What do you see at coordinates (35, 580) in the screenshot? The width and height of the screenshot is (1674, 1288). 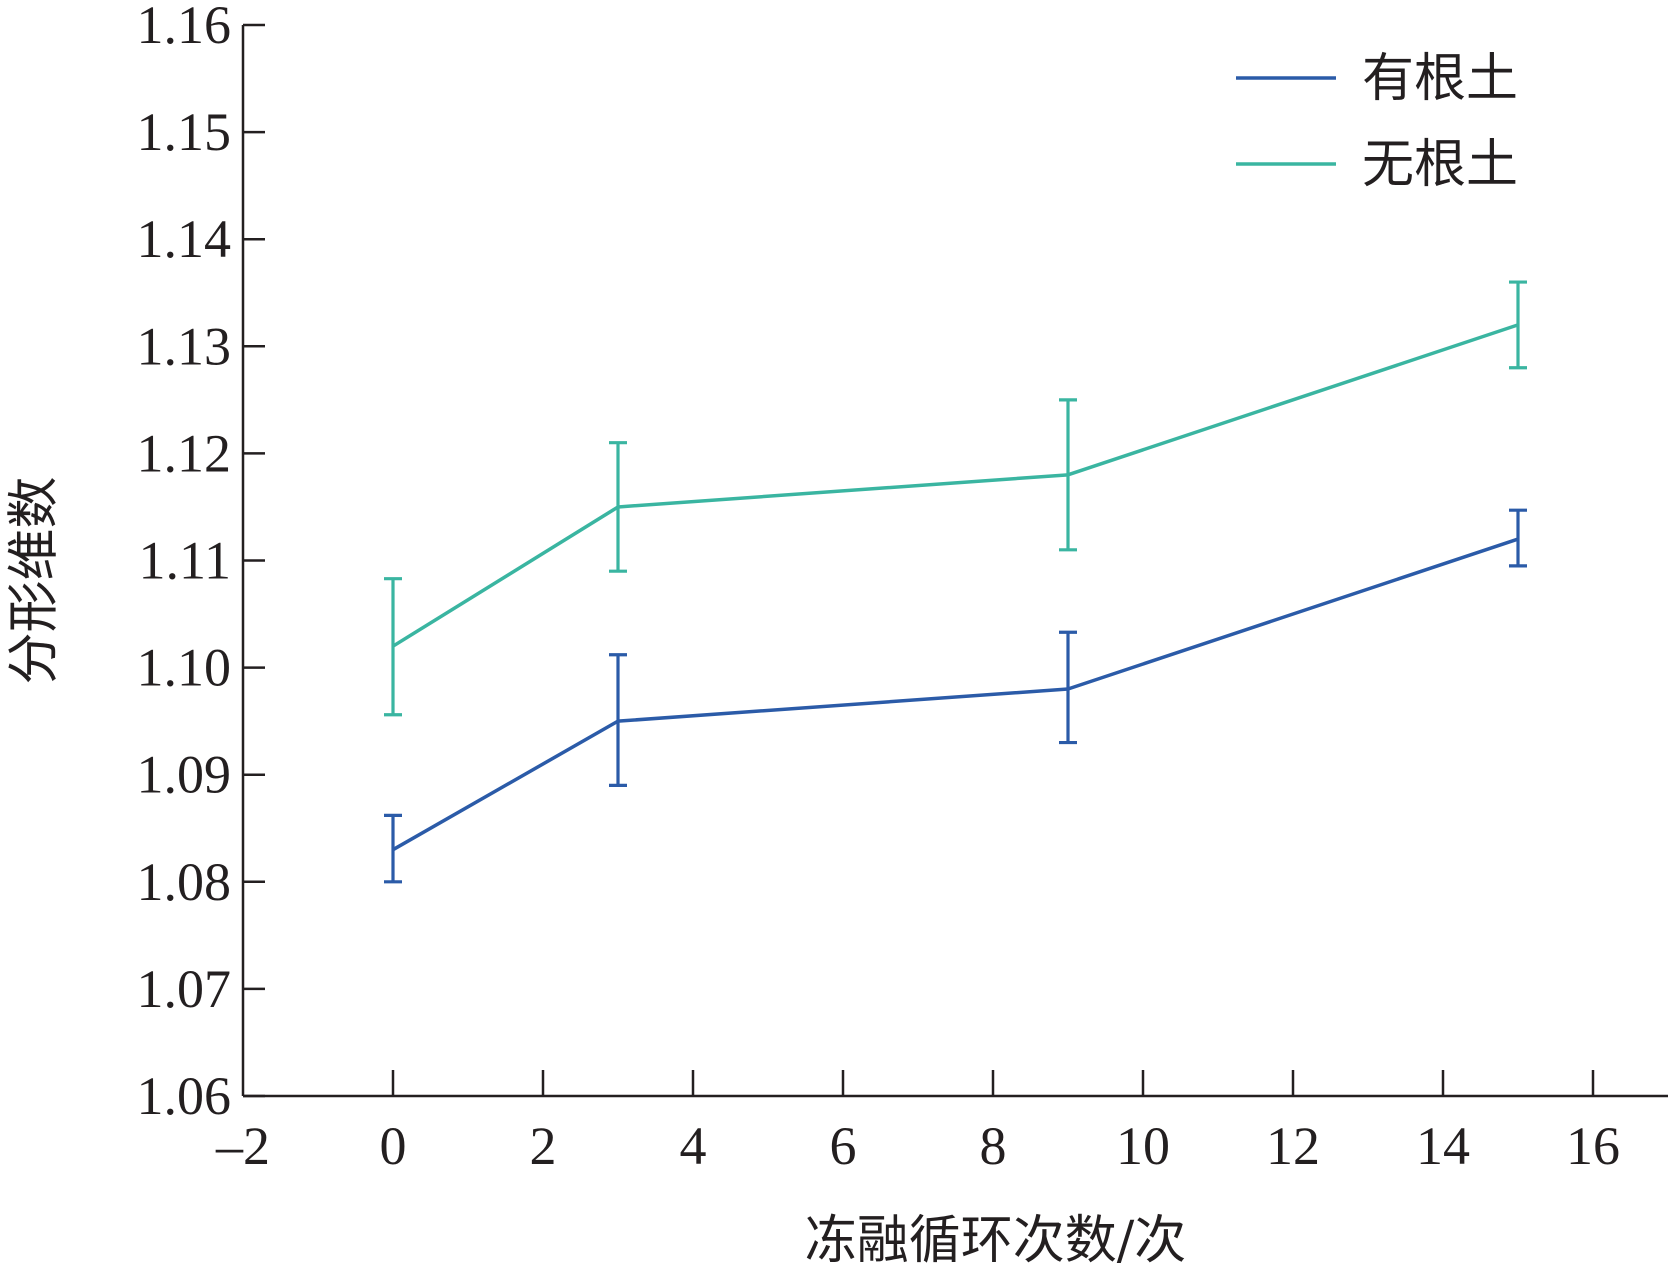 I see `y-axis-title: 分形维数` at bounding box center [35, 580].